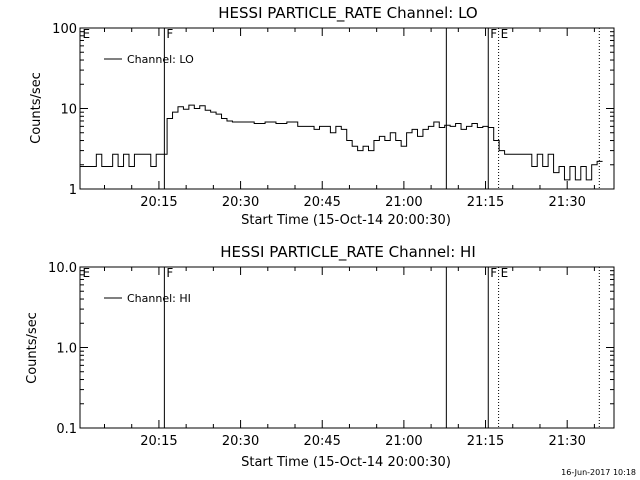 The image size is (640, 480). I want to click on hi-x-tick-label: 21:30, so click(566, 441).